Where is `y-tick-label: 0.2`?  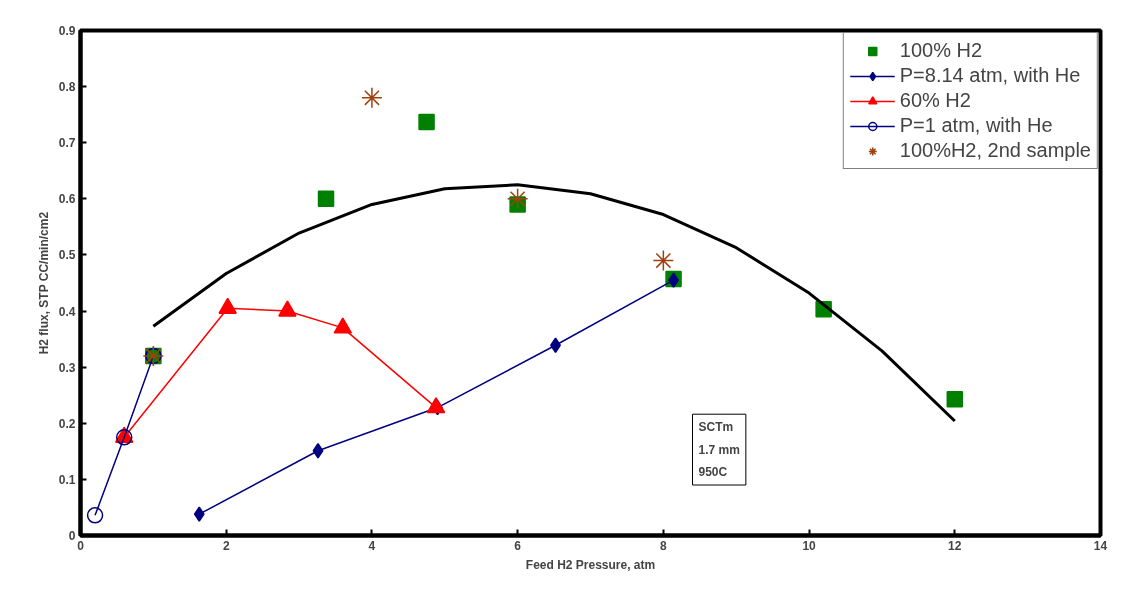 y-tick-label: 0.2 is located at coordinates (67, 423).